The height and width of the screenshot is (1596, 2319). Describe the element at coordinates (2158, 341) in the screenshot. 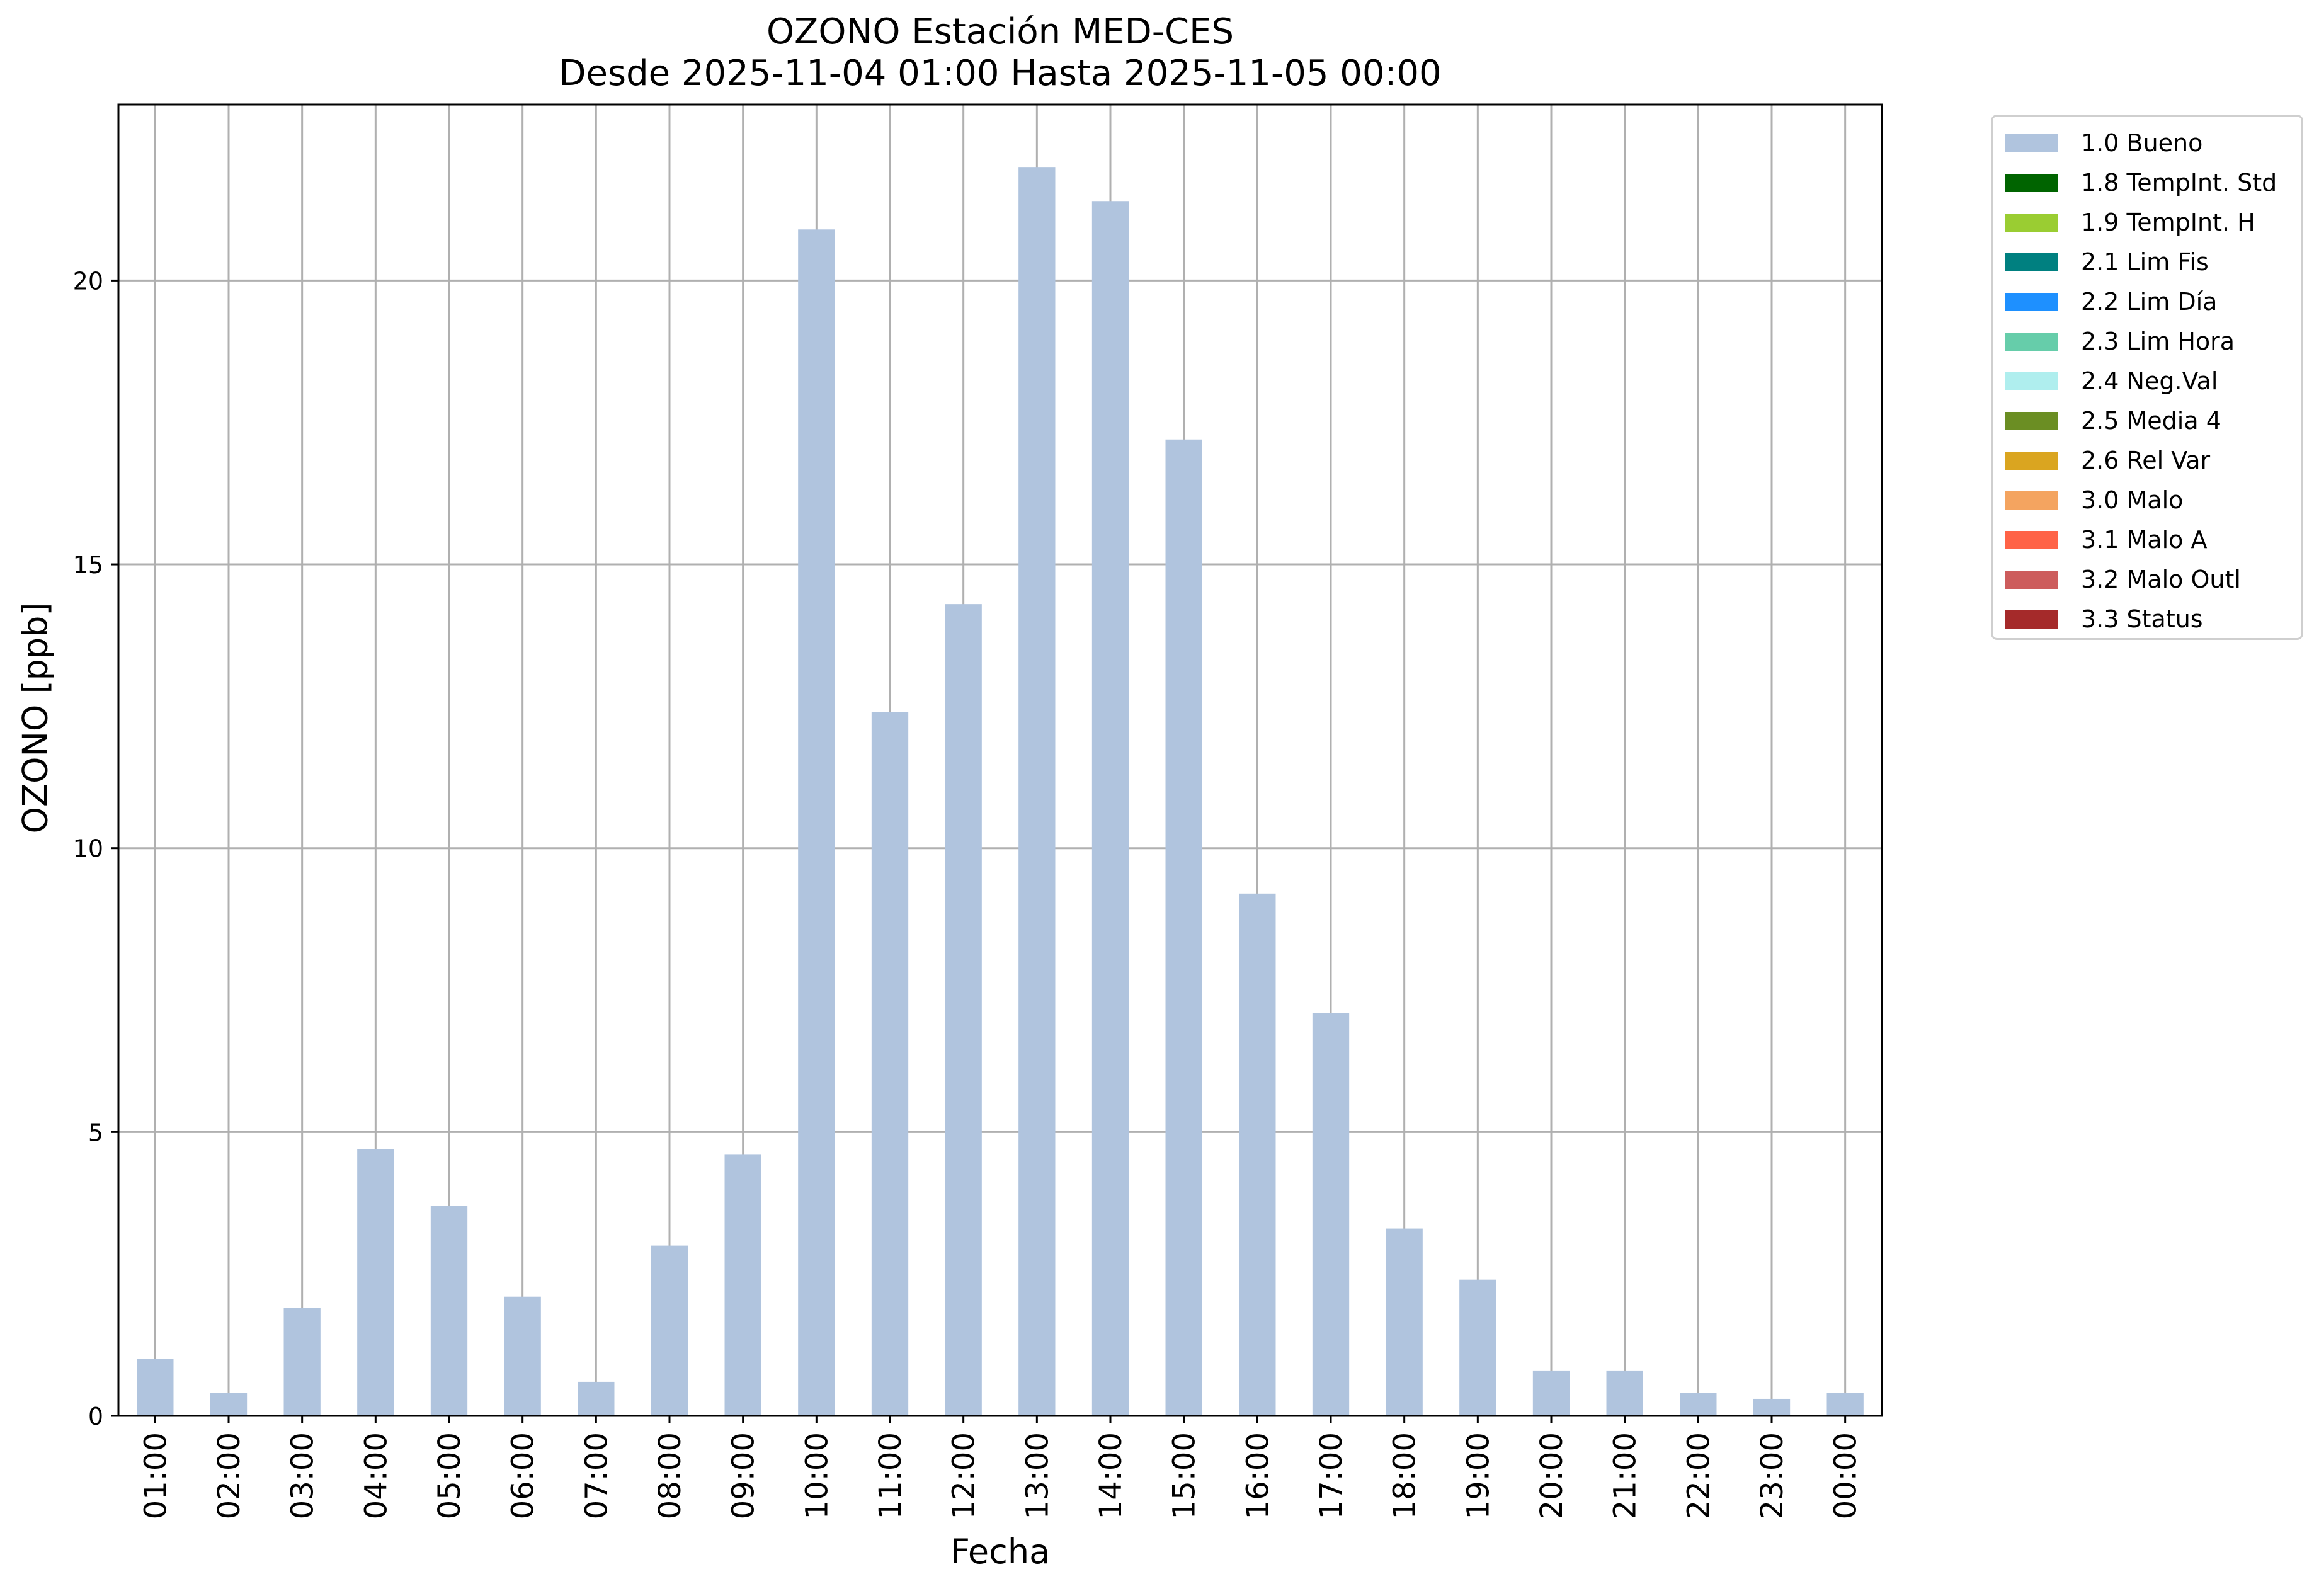

I see `legend-label: 2.3 Lim Hora` at that location.